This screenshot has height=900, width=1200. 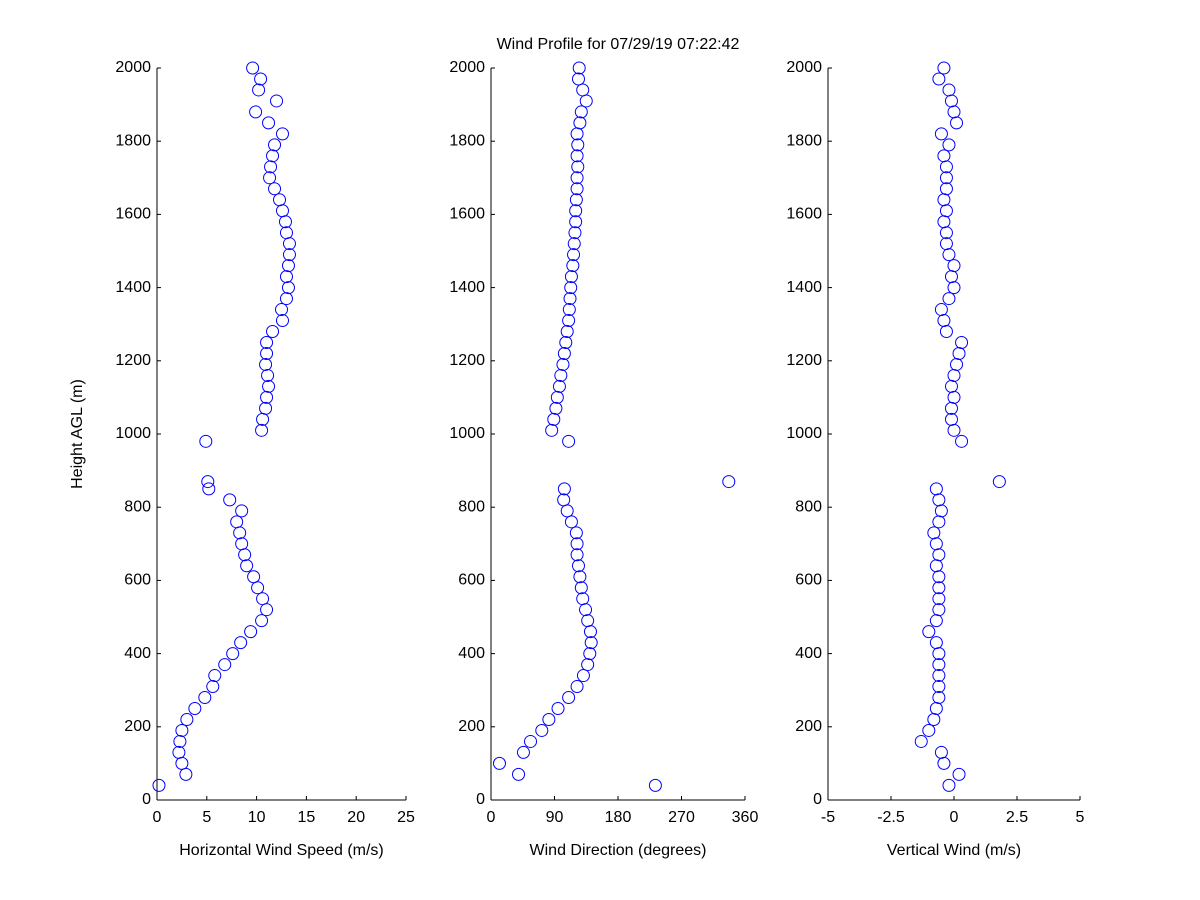 I want to click on x-tick-label: 5, so click(x=206, y=817).